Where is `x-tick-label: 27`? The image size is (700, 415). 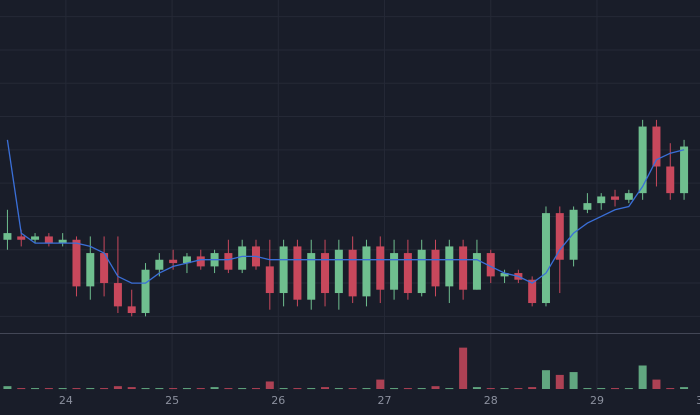
x-tick-label: 27 is located at coordinates (385, 400).